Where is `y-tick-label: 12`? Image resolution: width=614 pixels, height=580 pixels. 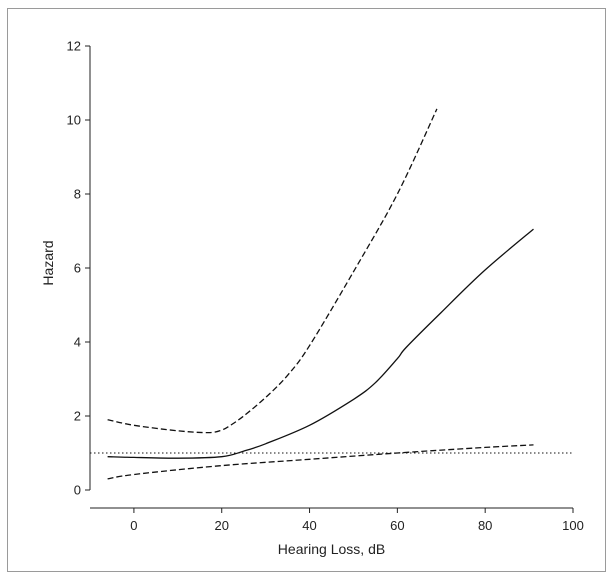 y-tick-label: 12 is located at coordinates (74, 46).